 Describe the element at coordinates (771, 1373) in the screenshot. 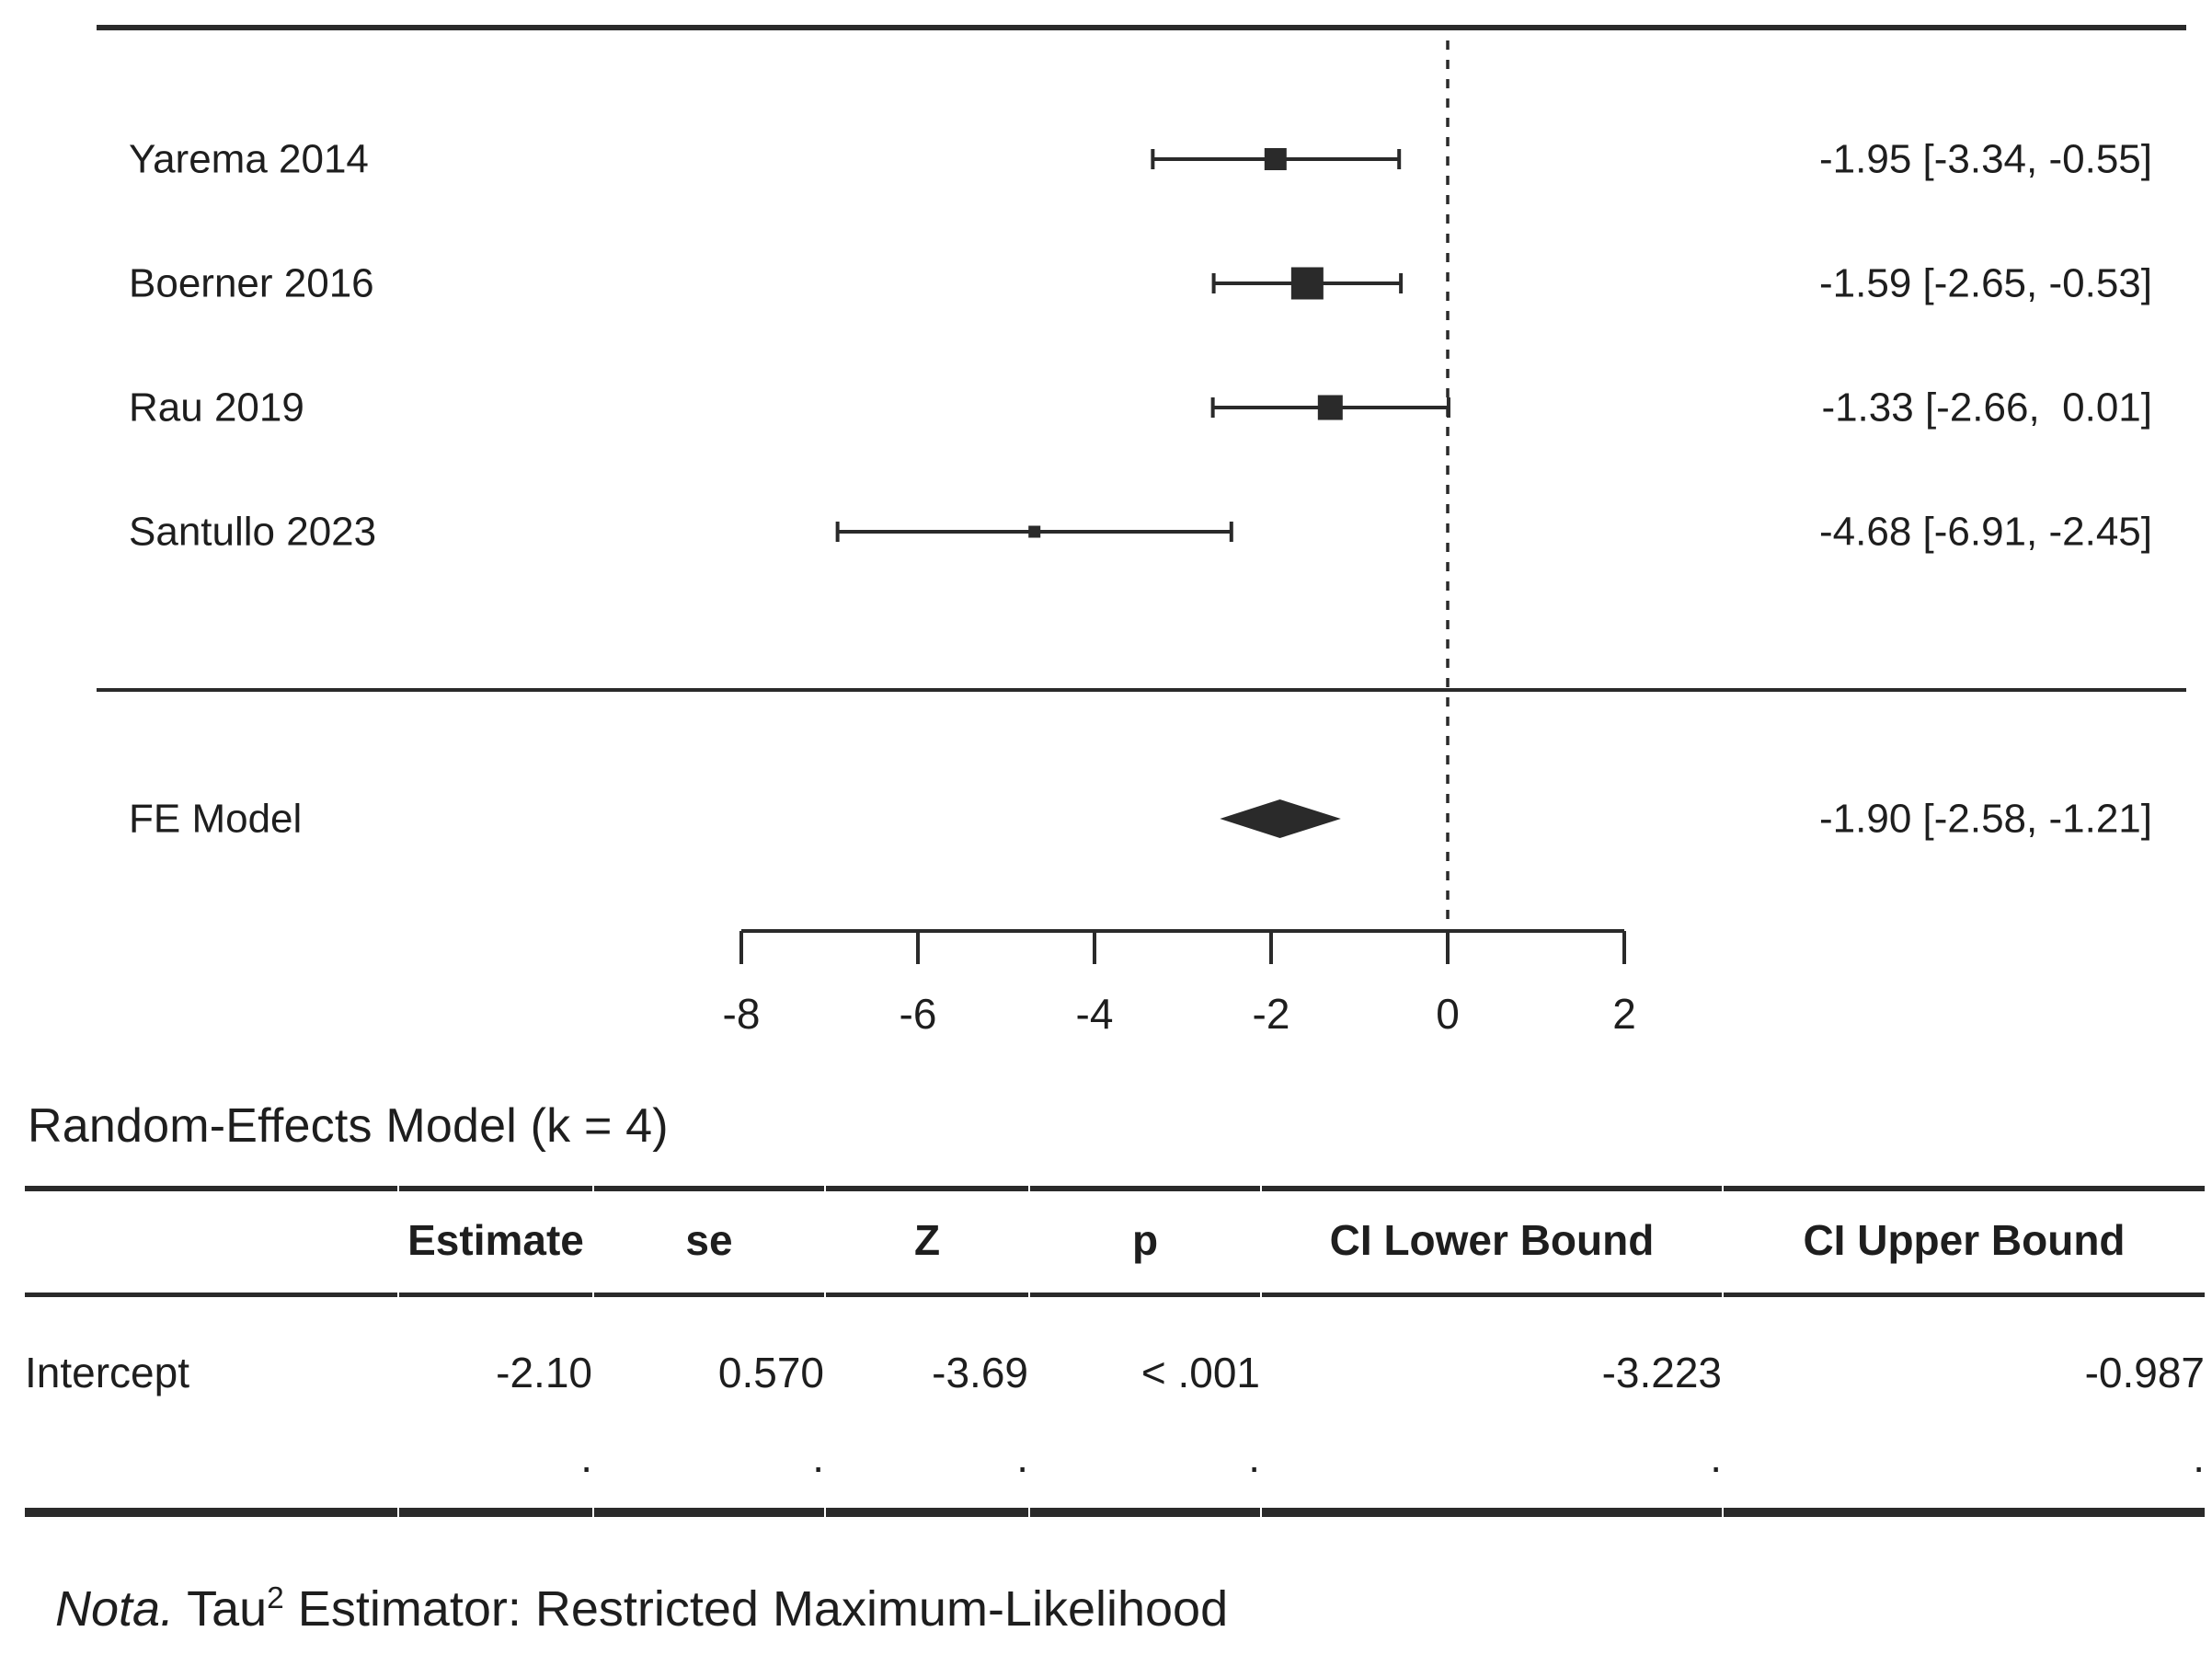

I see `value-cell: 0.570` at that location.